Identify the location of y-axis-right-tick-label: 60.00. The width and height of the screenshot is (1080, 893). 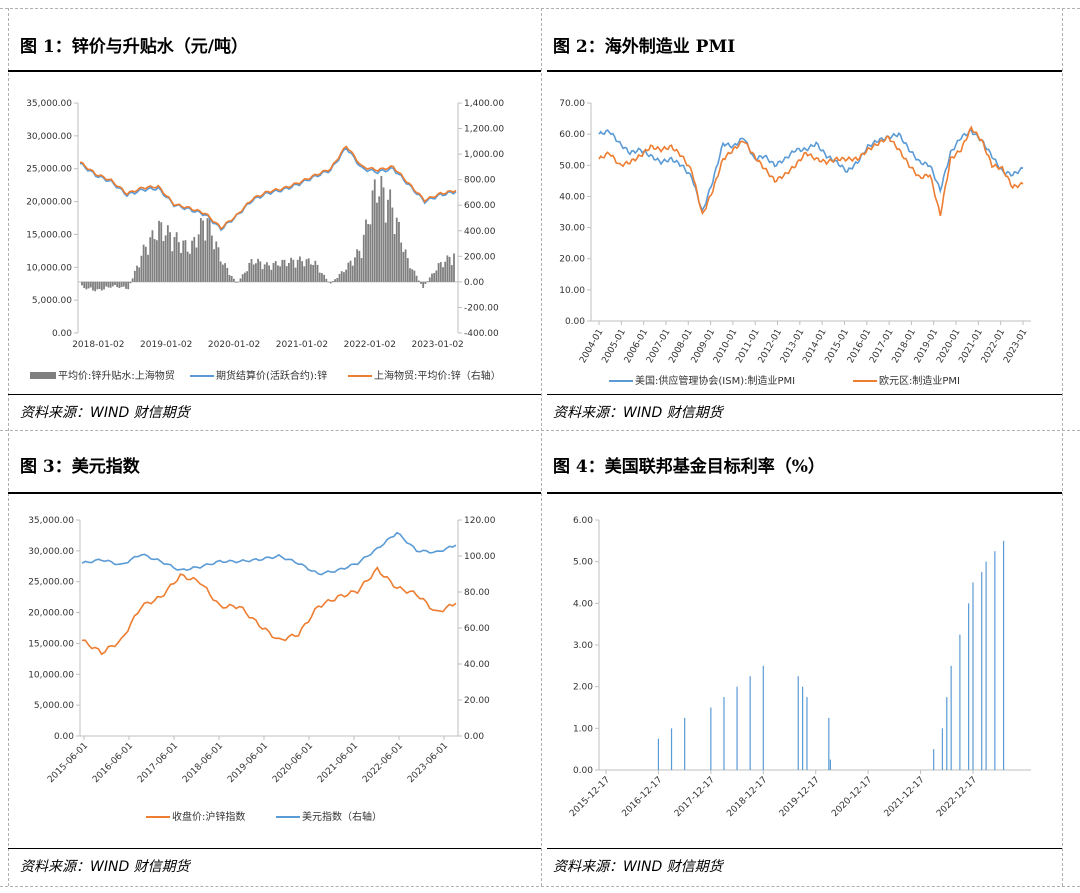
(477, 629).